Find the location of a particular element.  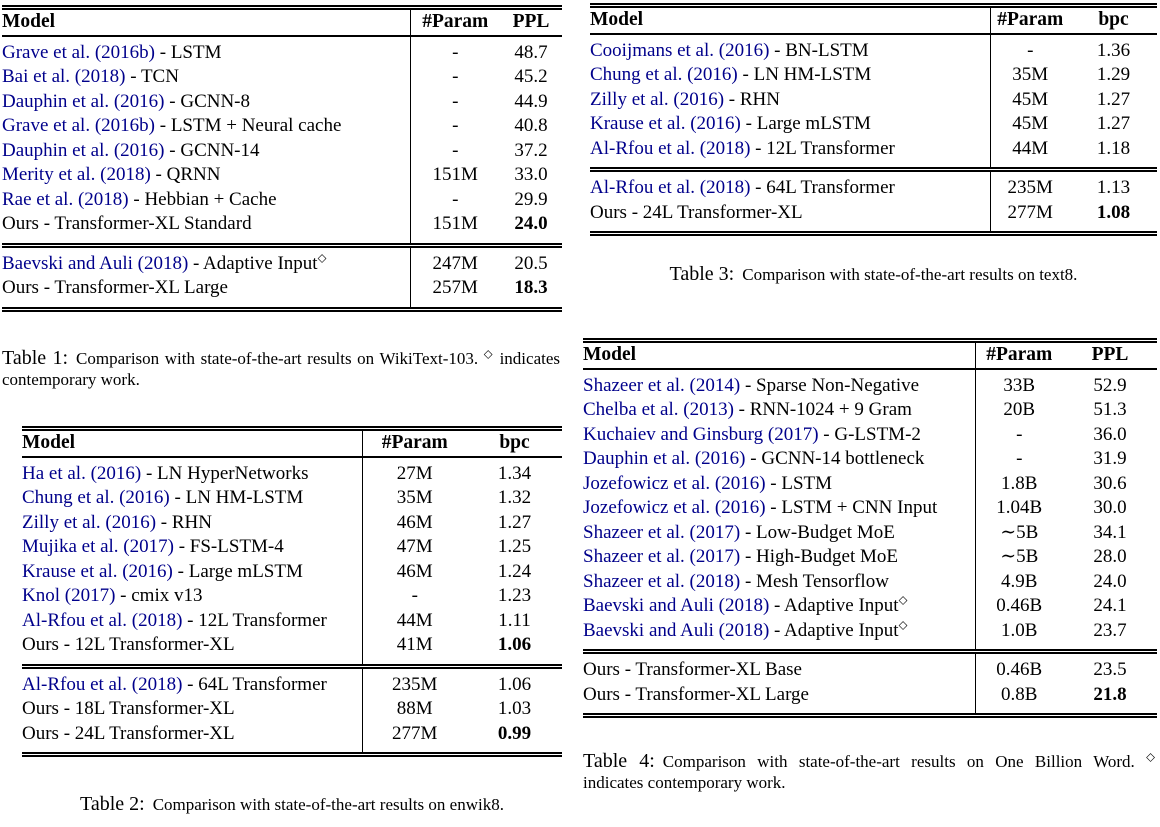

model-cell: Chung et al. (2016) - LN HM-LSTM is located at coordinates (790, 75).